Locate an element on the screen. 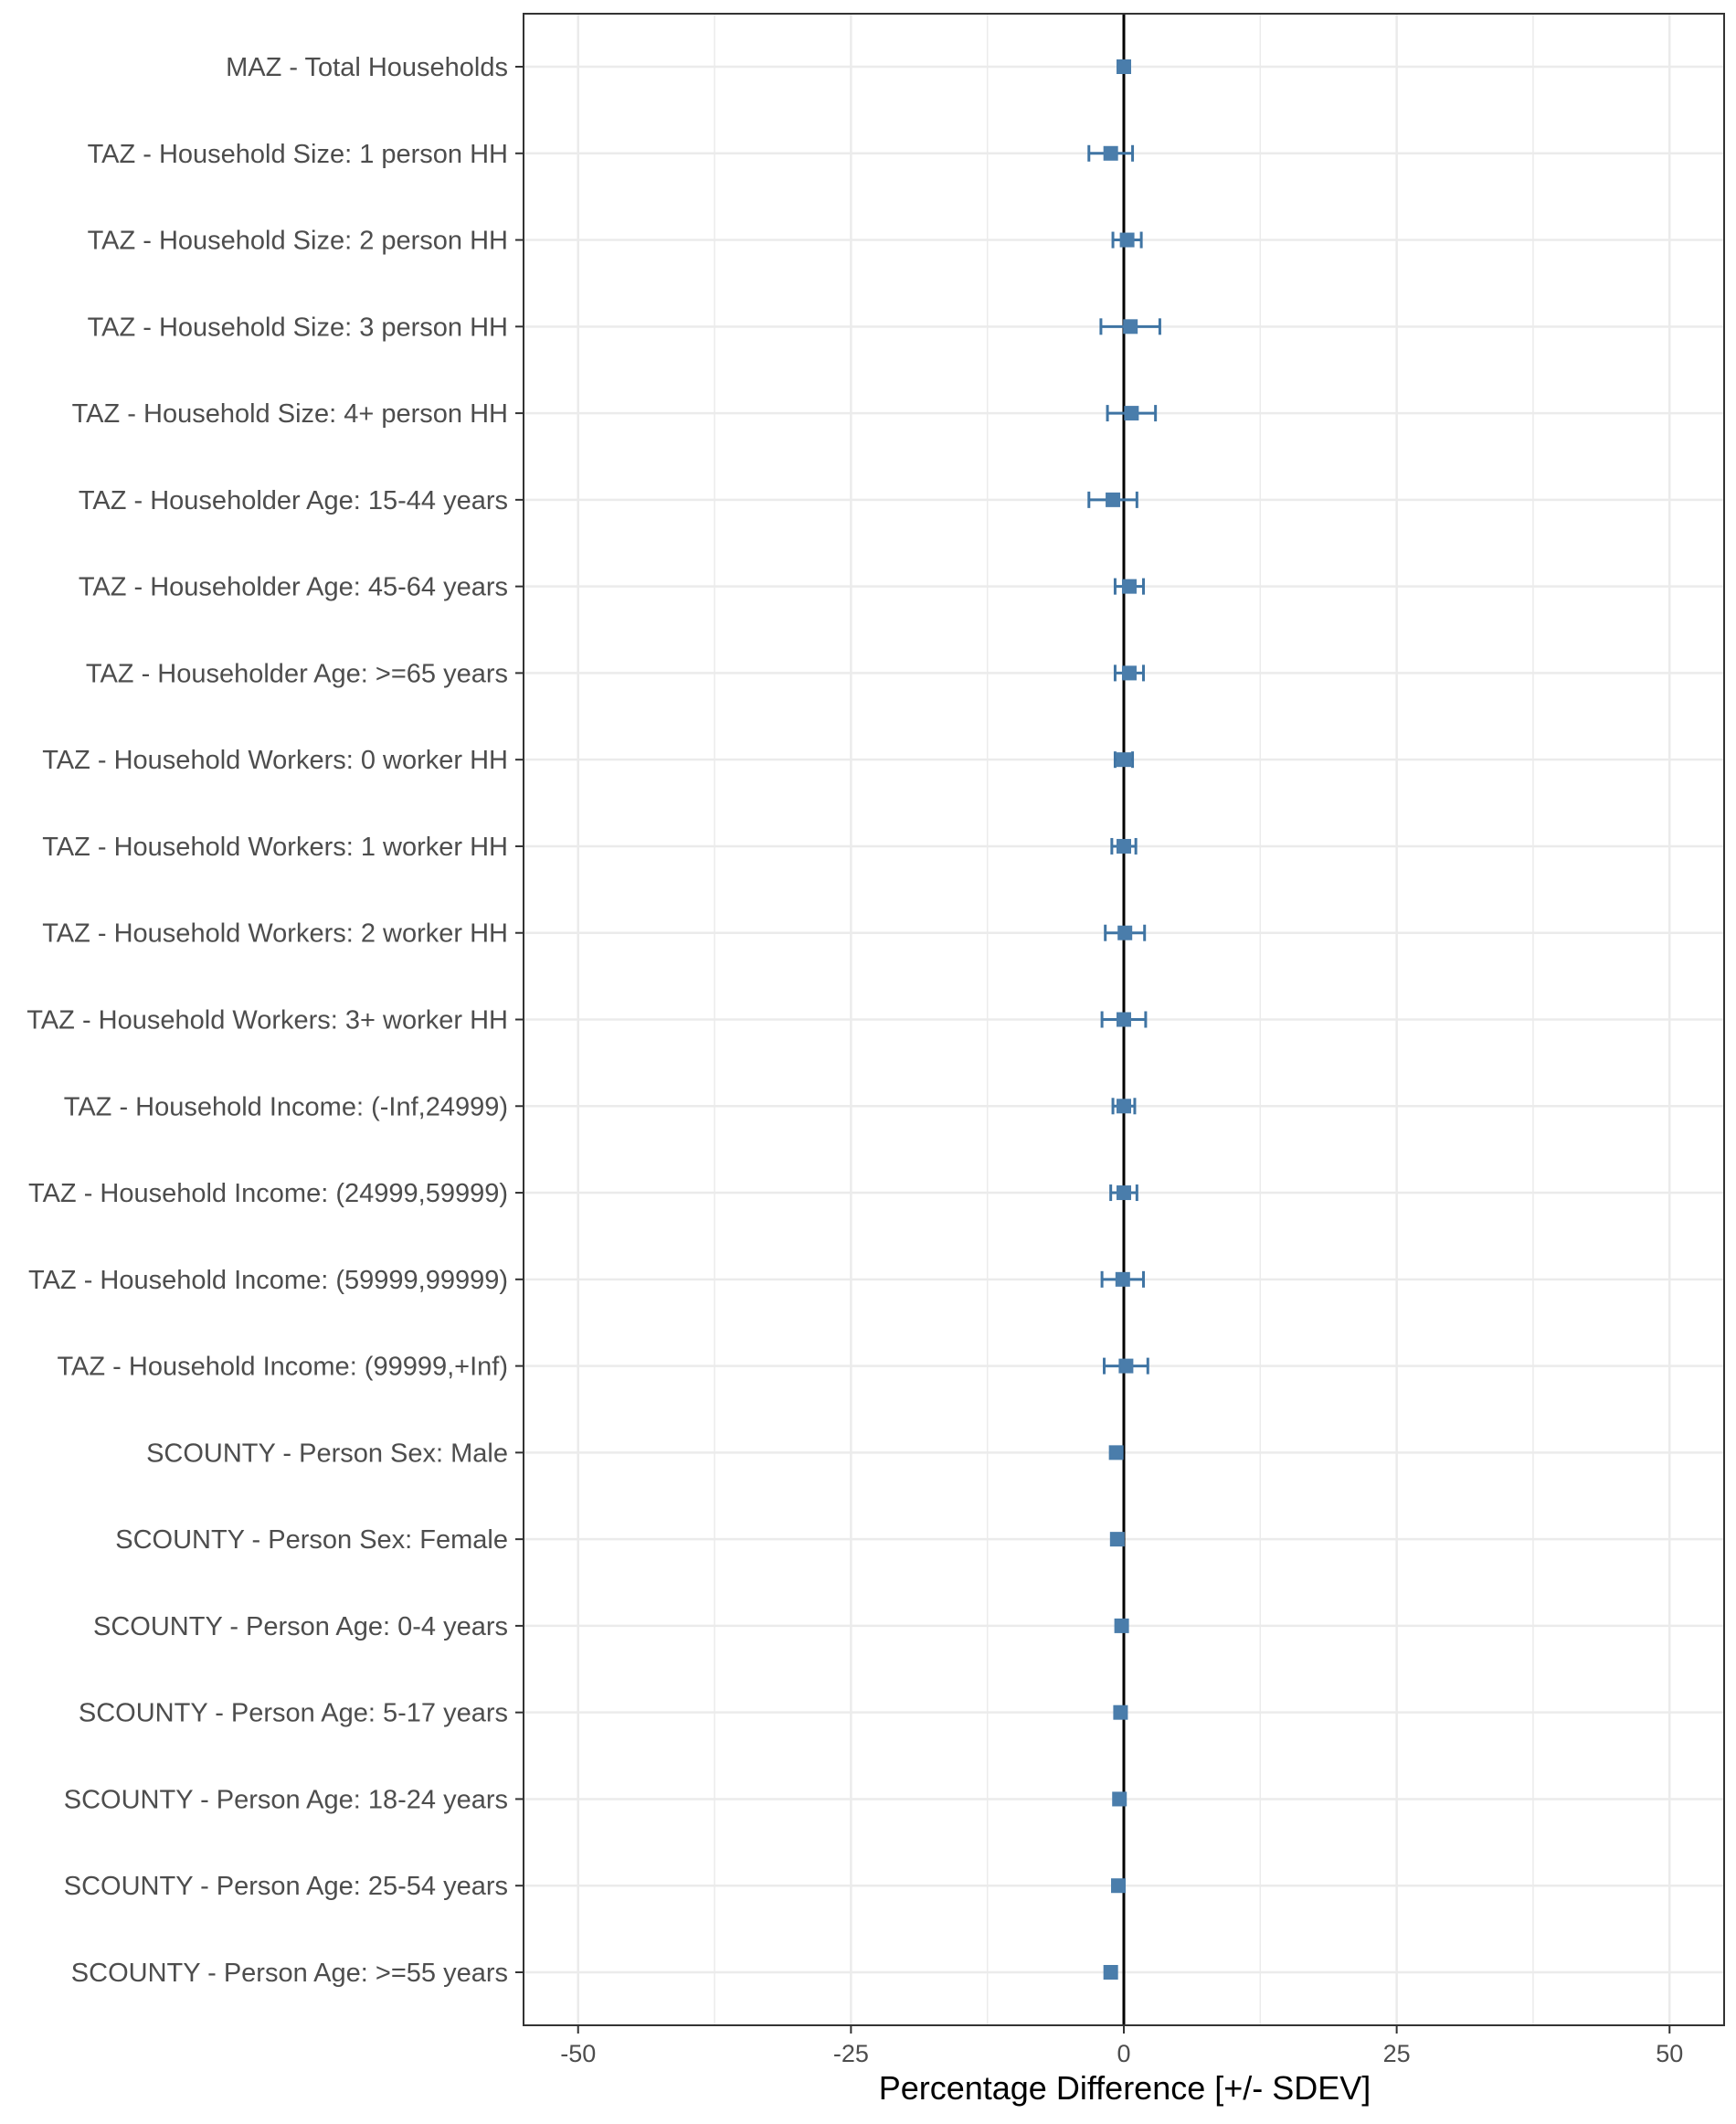  y-category-label: TAZ - Householder Age: 15-44 years is located at coordinates (293, 501).